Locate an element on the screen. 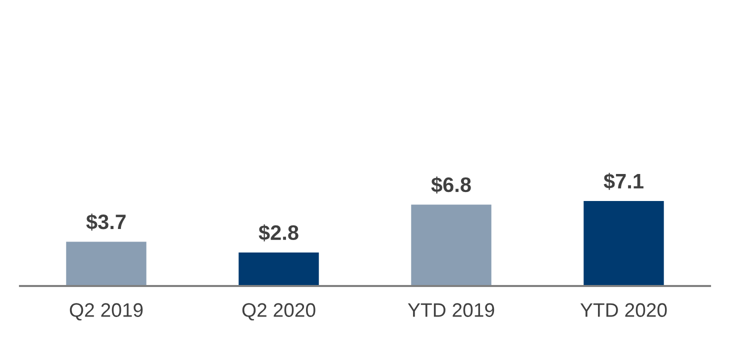 The width and height of the screenshot is (730, 346). data-label: $3.7 is located at coordinates (106, 222).